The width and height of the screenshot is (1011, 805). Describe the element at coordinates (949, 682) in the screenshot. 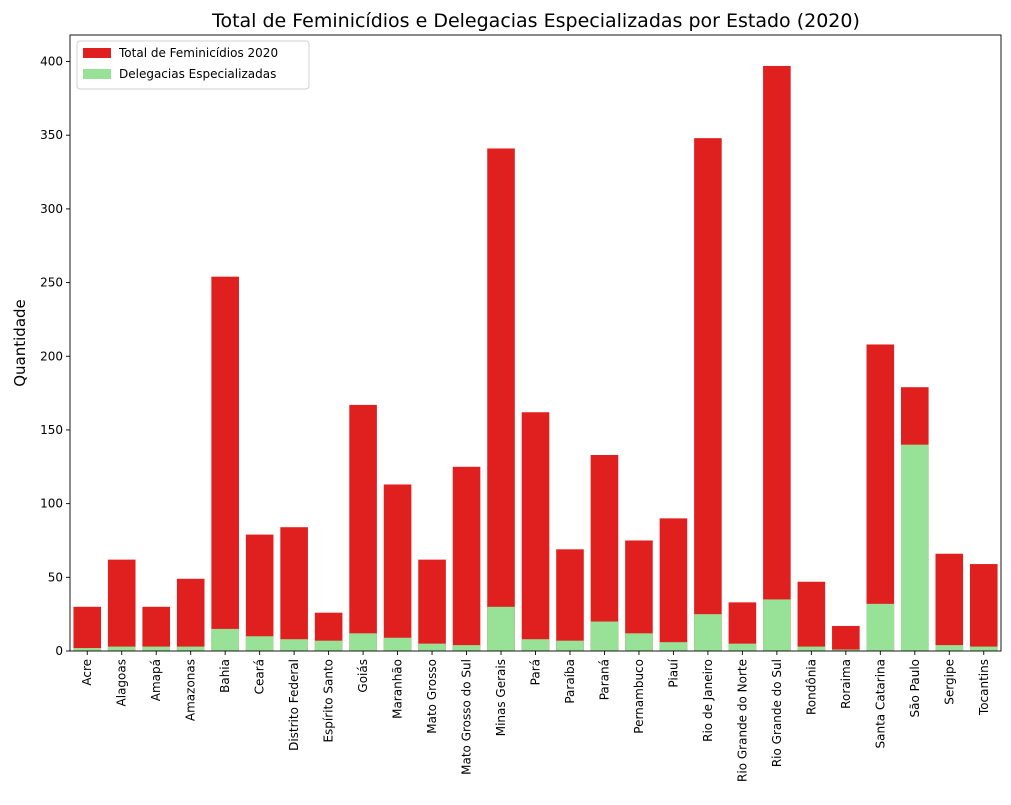

I see `x-tick-label: Sergipe` at that location.